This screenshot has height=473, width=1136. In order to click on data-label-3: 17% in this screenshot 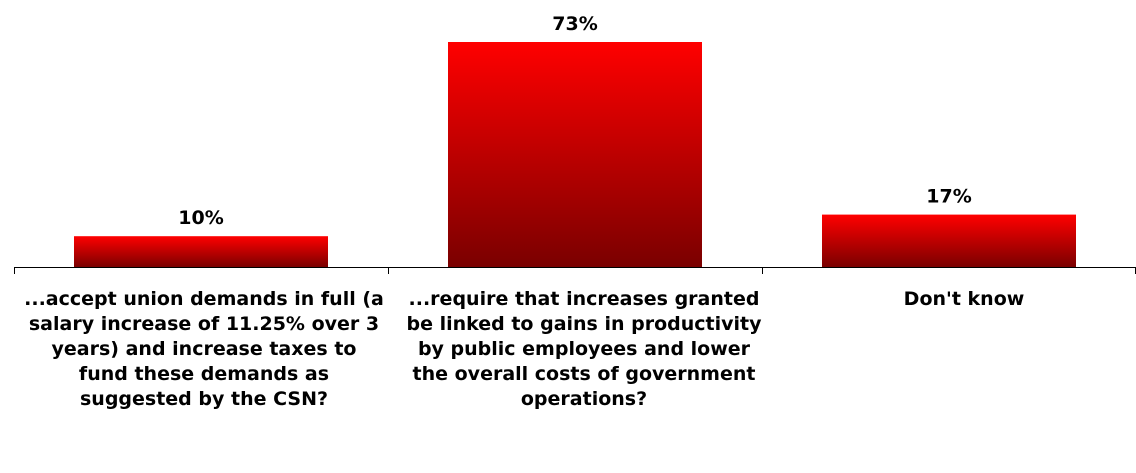, I will do `click(948, 197)`.